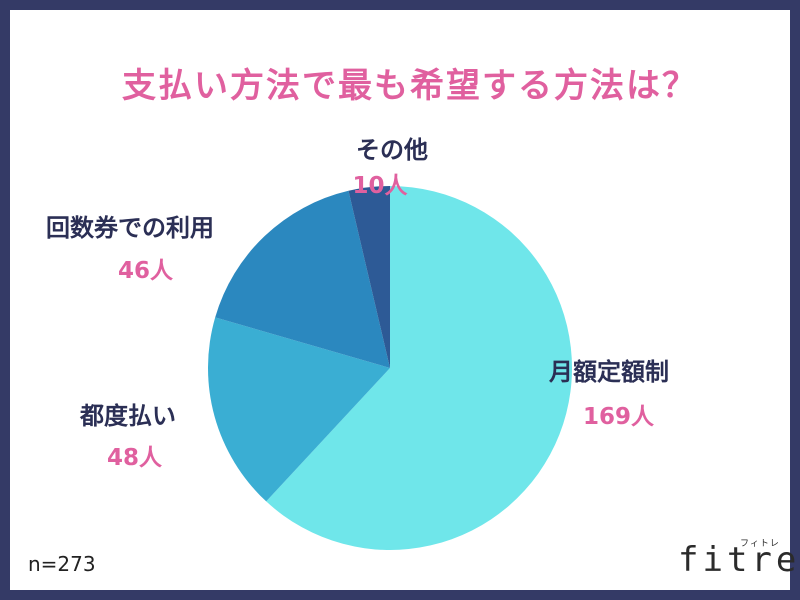 The width and height of the screenshot is (800, 600). Describe the element at coordinates (609, 372) in the screenshot. I see `slice-label-monthly: 月額定額制` at that location.